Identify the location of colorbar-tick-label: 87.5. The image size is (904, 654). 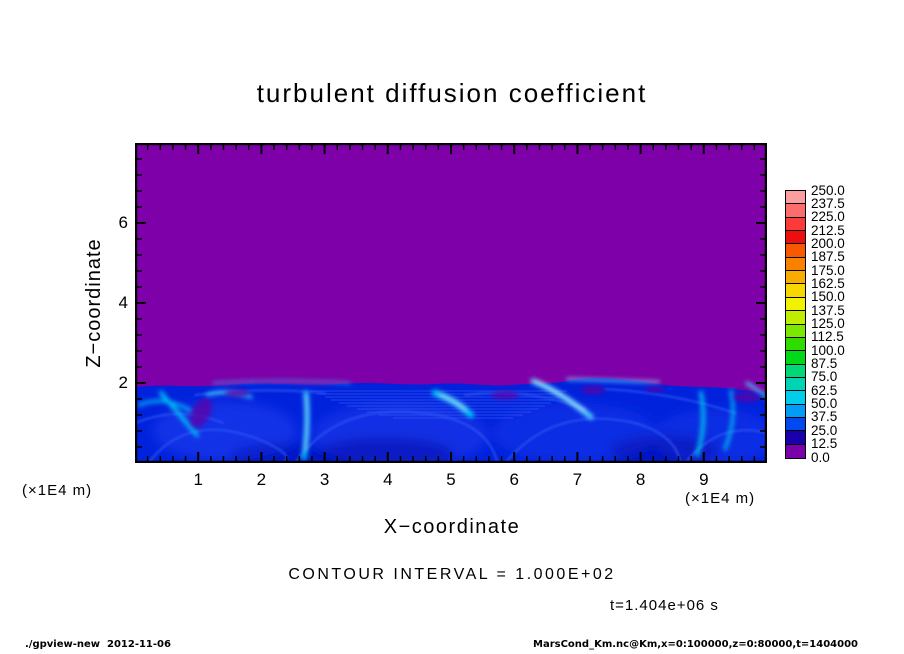
(824, 364).